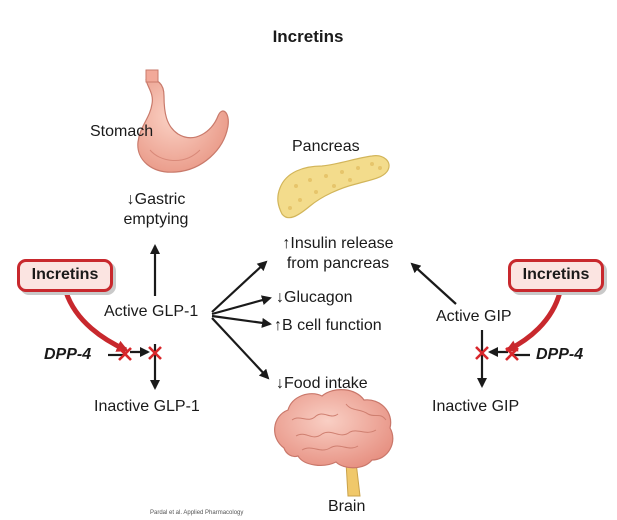 Image resolution: width=617 pixels, height=520 pixels. I want to click on arrow-to-bcell, so click(241, 321).